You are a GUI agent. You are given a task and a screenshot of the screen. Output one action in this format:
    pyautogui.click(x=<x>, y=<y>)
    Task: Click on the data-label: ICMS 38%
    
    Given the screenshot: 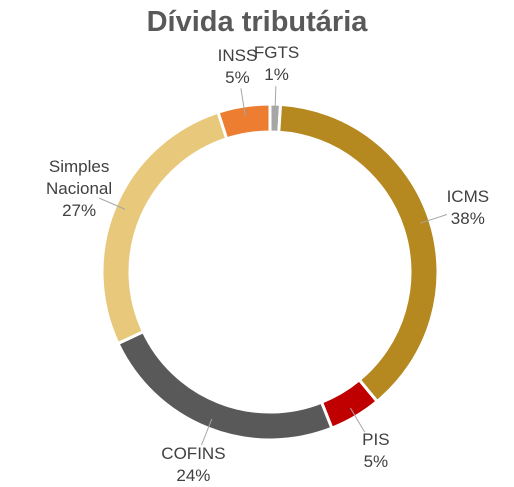 What is the action you would take?
    pyautogui.click(x=468, y=208)
    